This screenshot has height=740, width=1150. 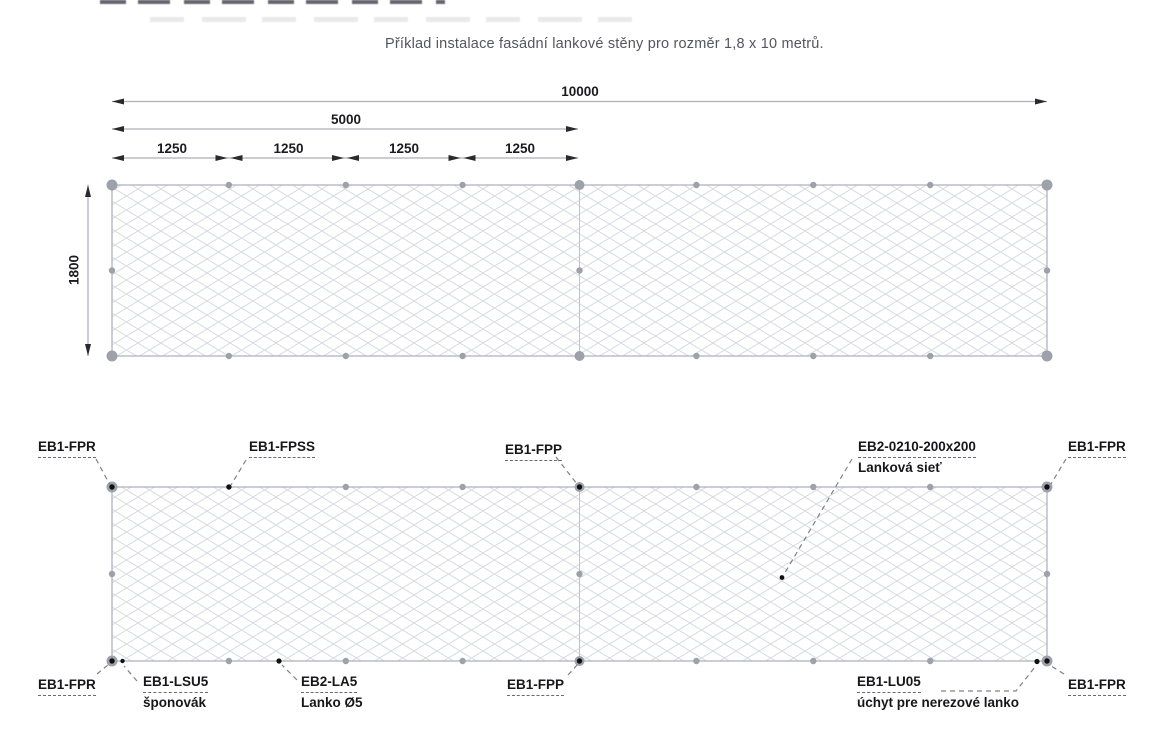 I want to click on part-description: úchyt pre nerezové lanko, so click(x=938, y=702).